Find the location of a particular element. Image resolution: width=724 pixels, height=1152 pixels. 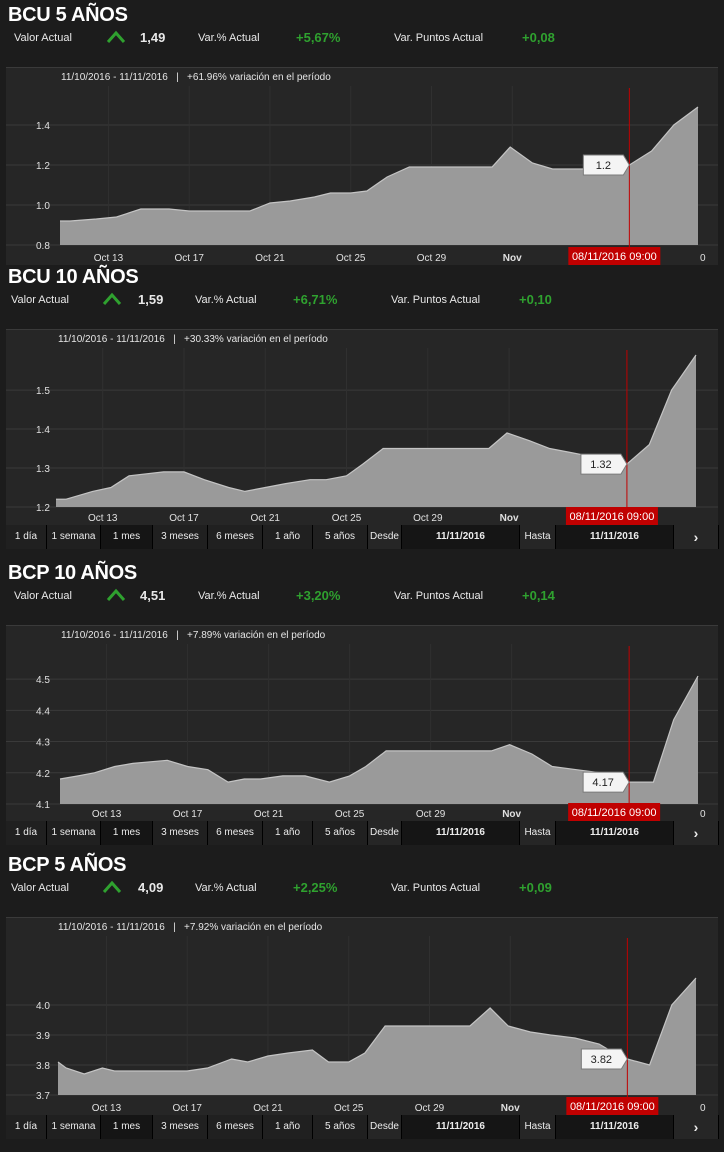

series-line is located at coordinates (377, 1026).